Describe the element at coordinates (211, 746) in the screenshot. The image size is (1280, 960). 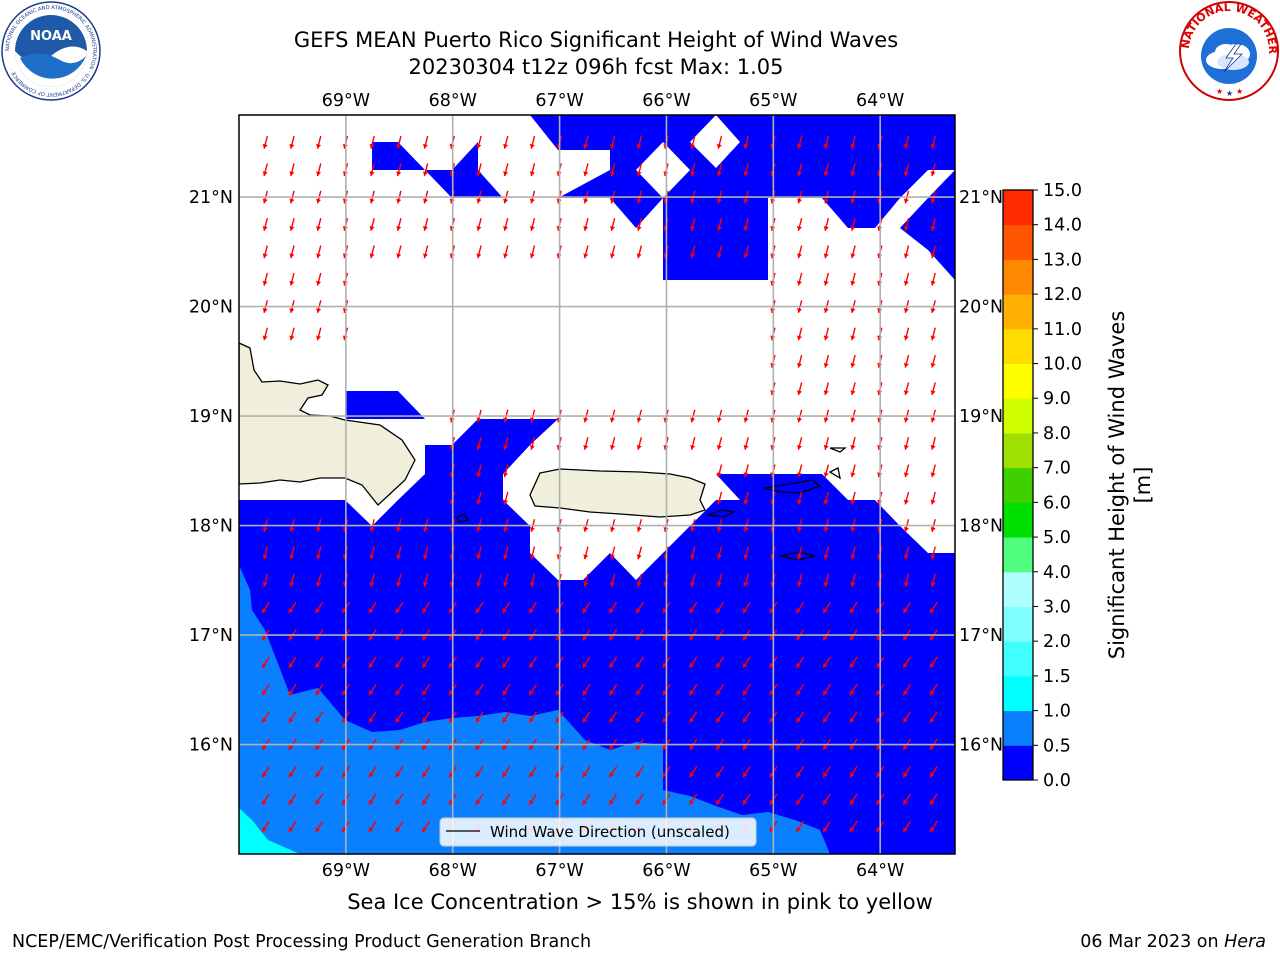
I see `lat-tick-label-left: 16°N` at that location.